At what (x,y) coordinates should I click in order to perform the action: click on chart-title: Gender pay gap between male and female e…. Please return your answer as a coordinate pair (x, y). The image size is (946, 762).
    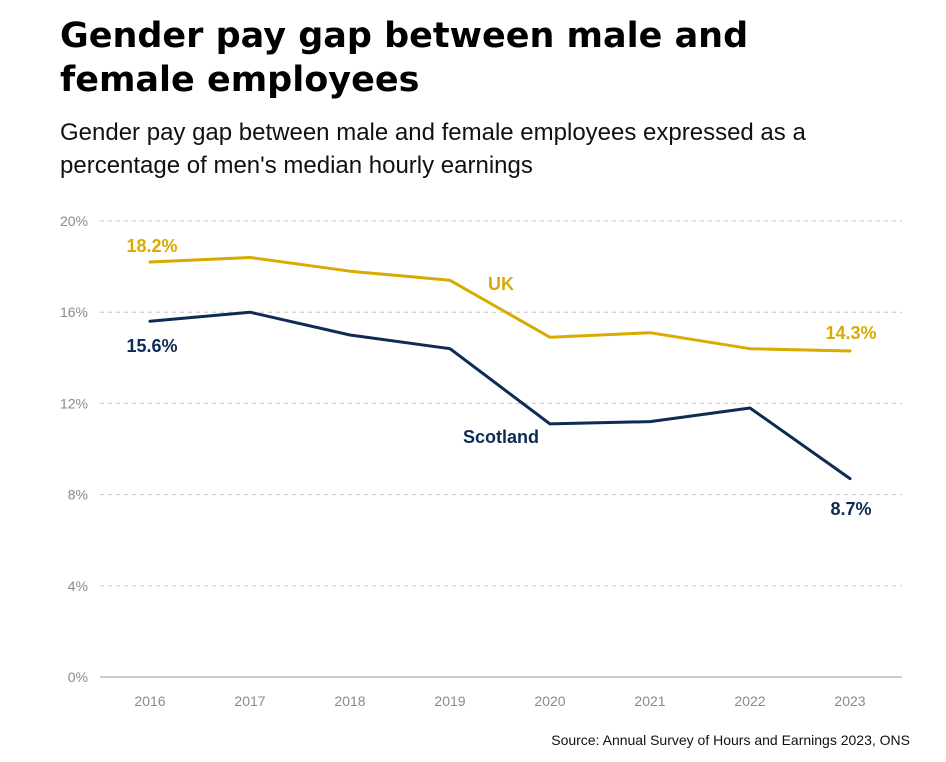
    Looking at the image, I should click on (404, 58).